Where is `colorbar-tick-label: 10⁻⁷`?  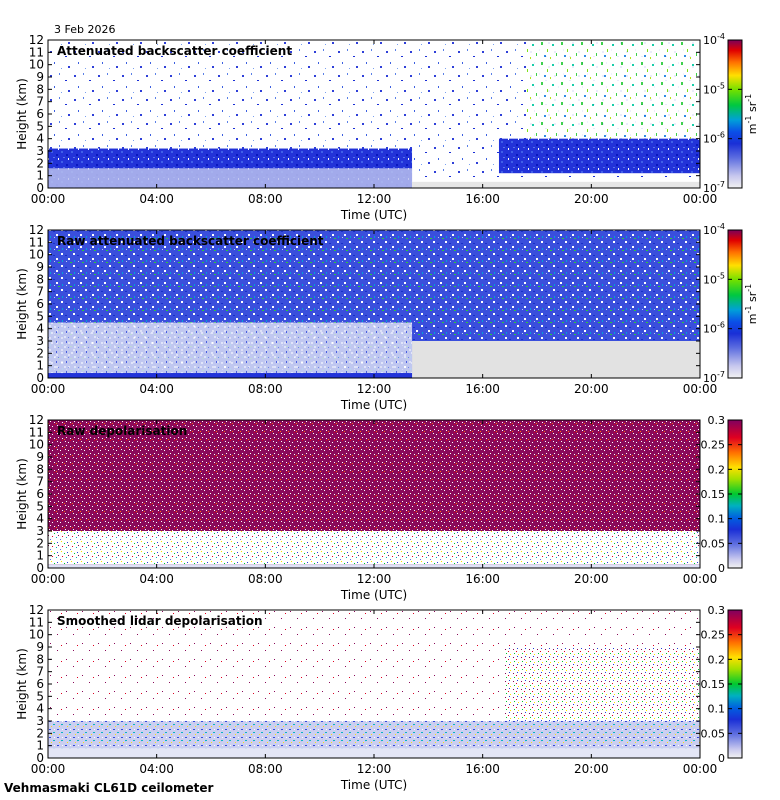
colorbar-tick-label: 10⁻⁷ is located at coordinates (714, 187).